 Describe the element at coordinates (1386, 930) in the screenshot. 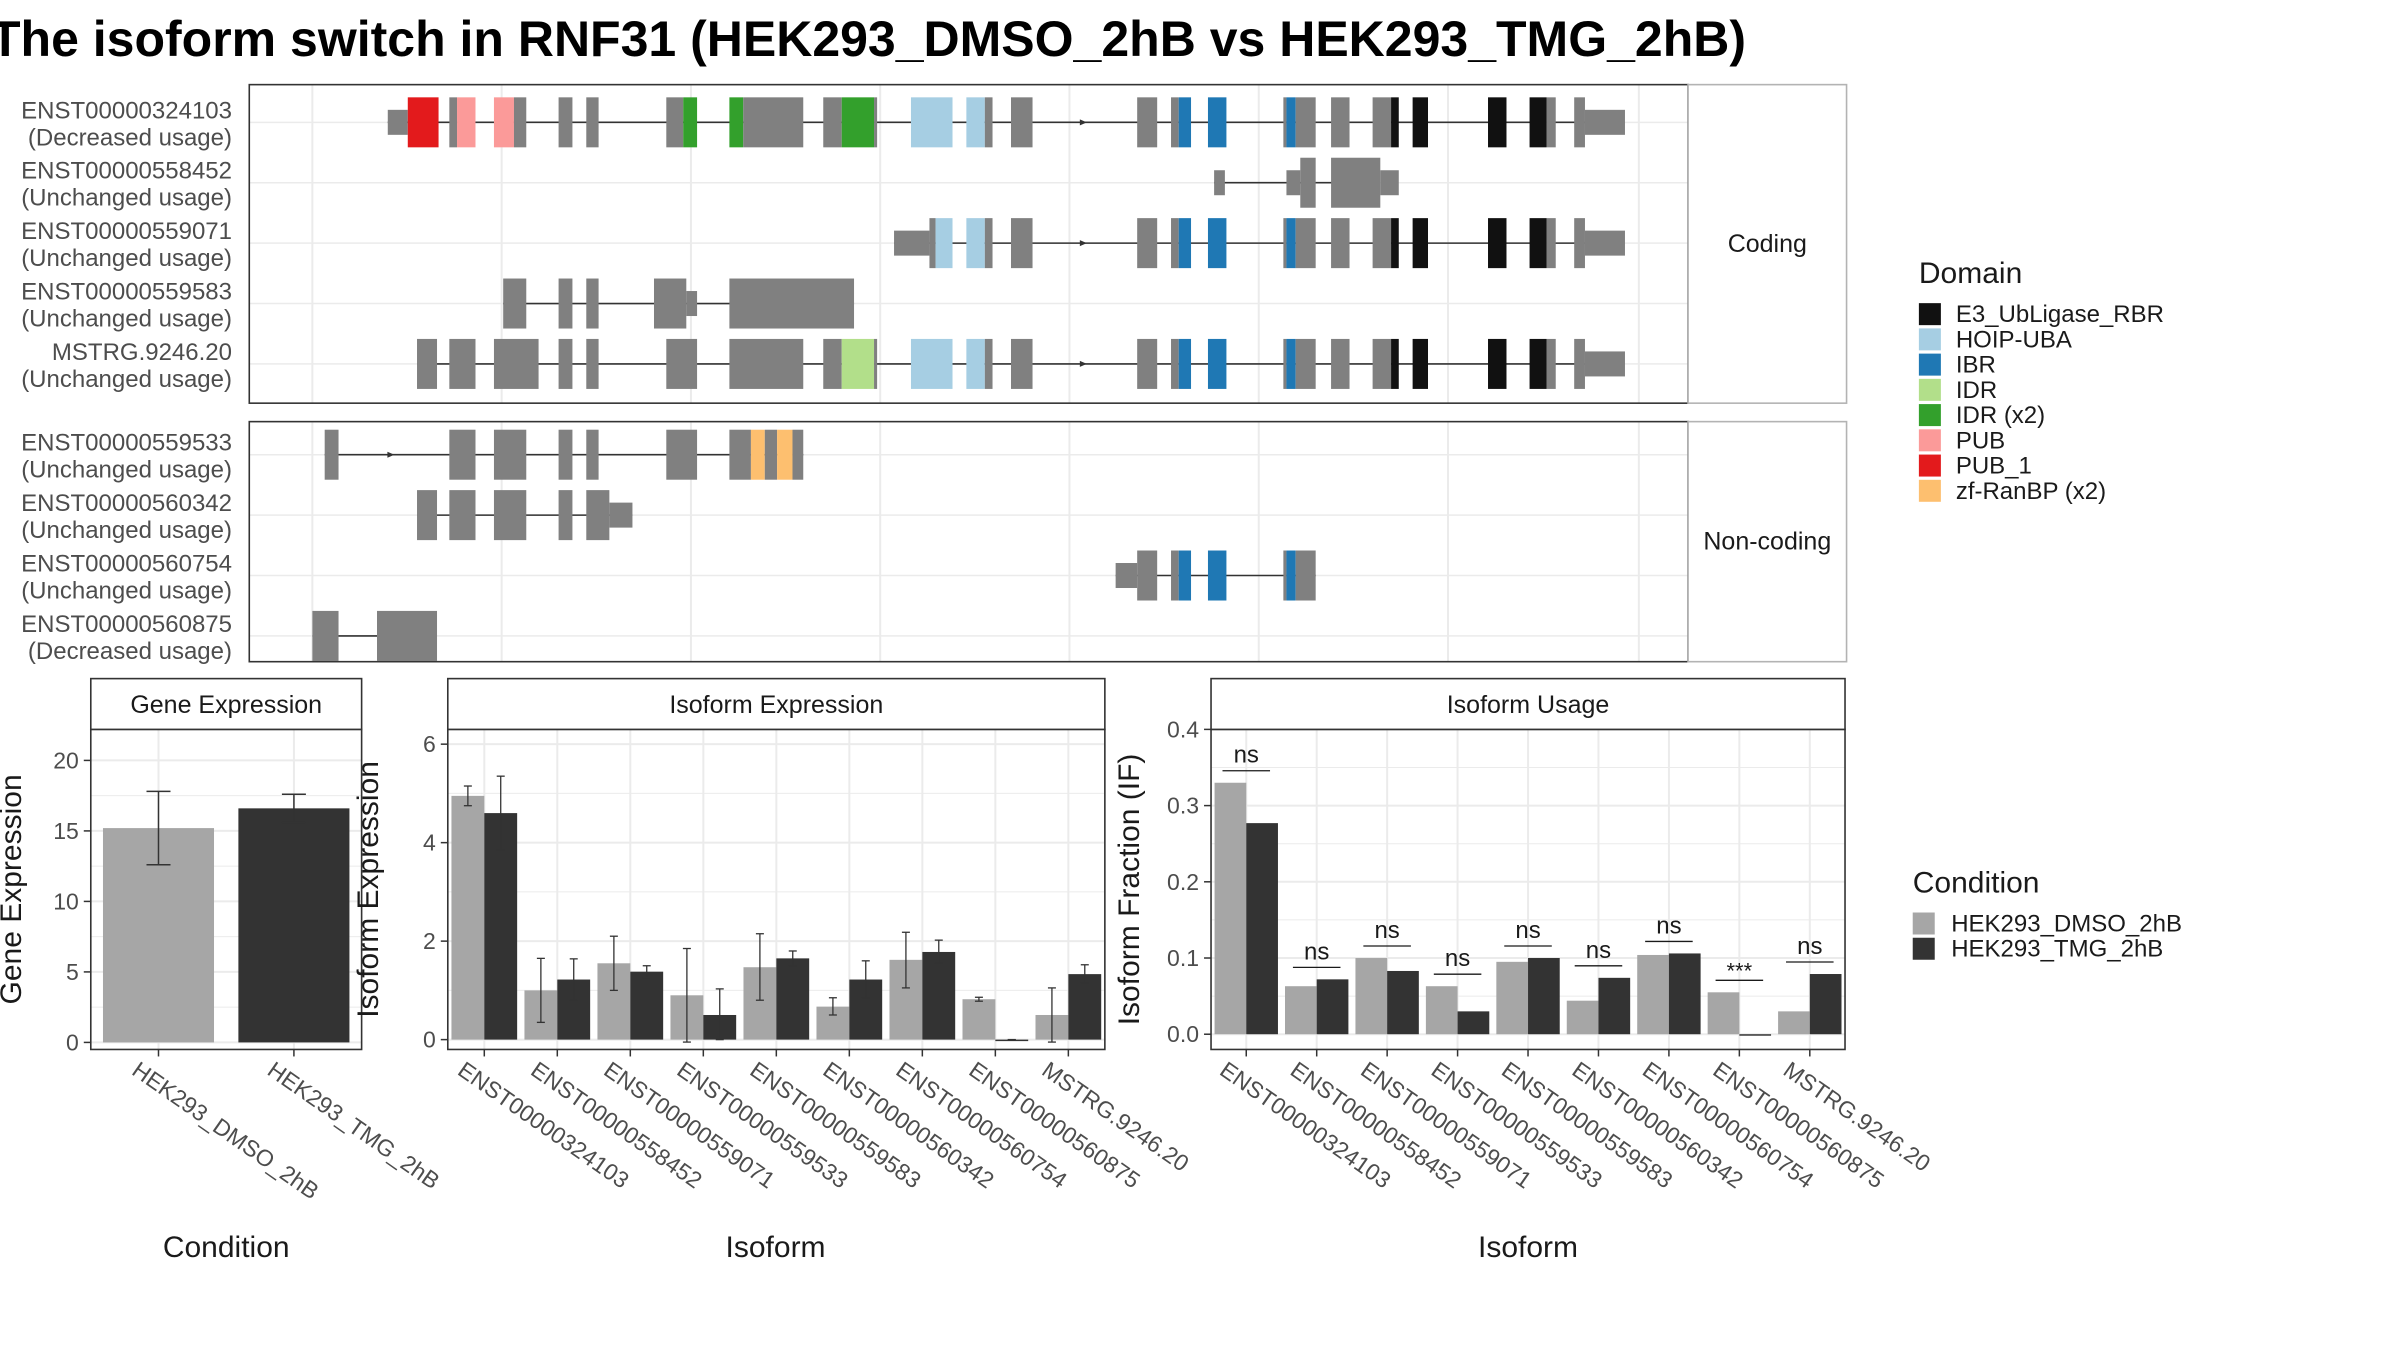

I see `significance-label: ns` at that location.